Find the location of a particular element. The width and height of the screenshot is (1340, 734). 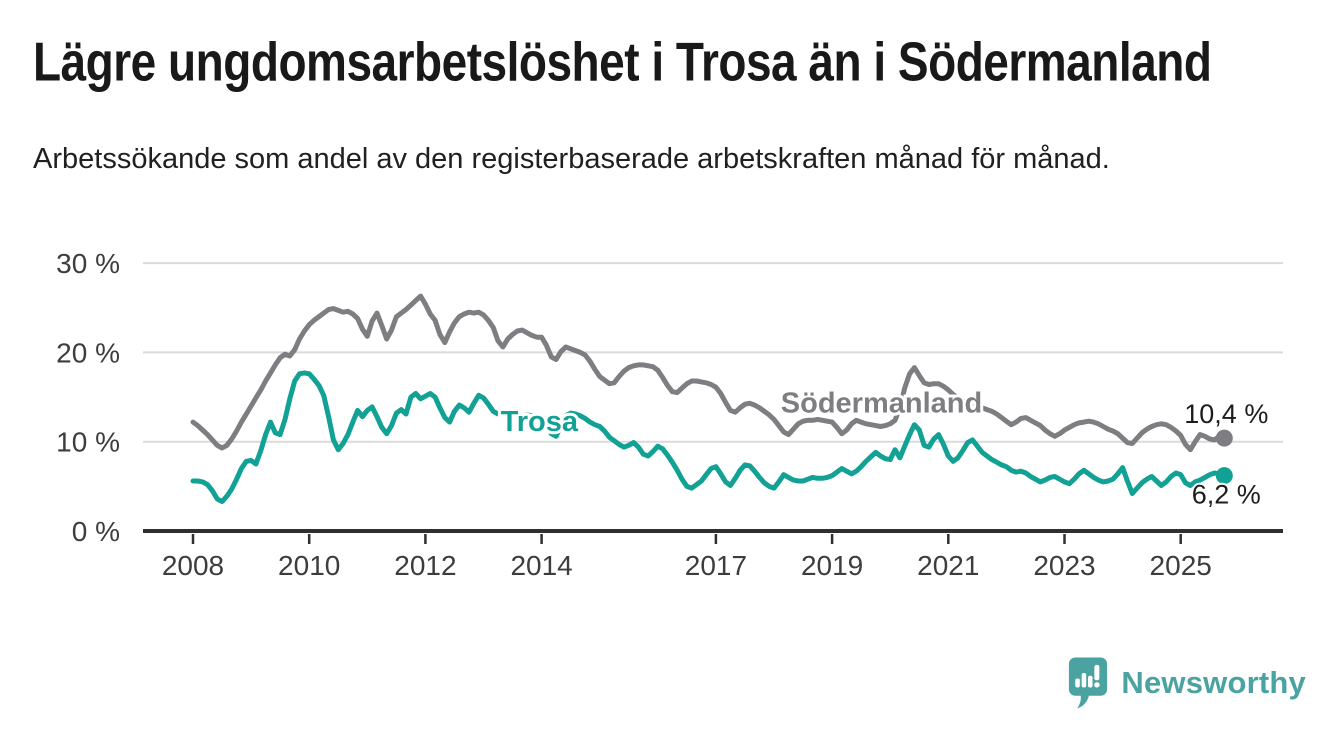

newsworthy-logo-icon is located at coordinates (1088, 683).